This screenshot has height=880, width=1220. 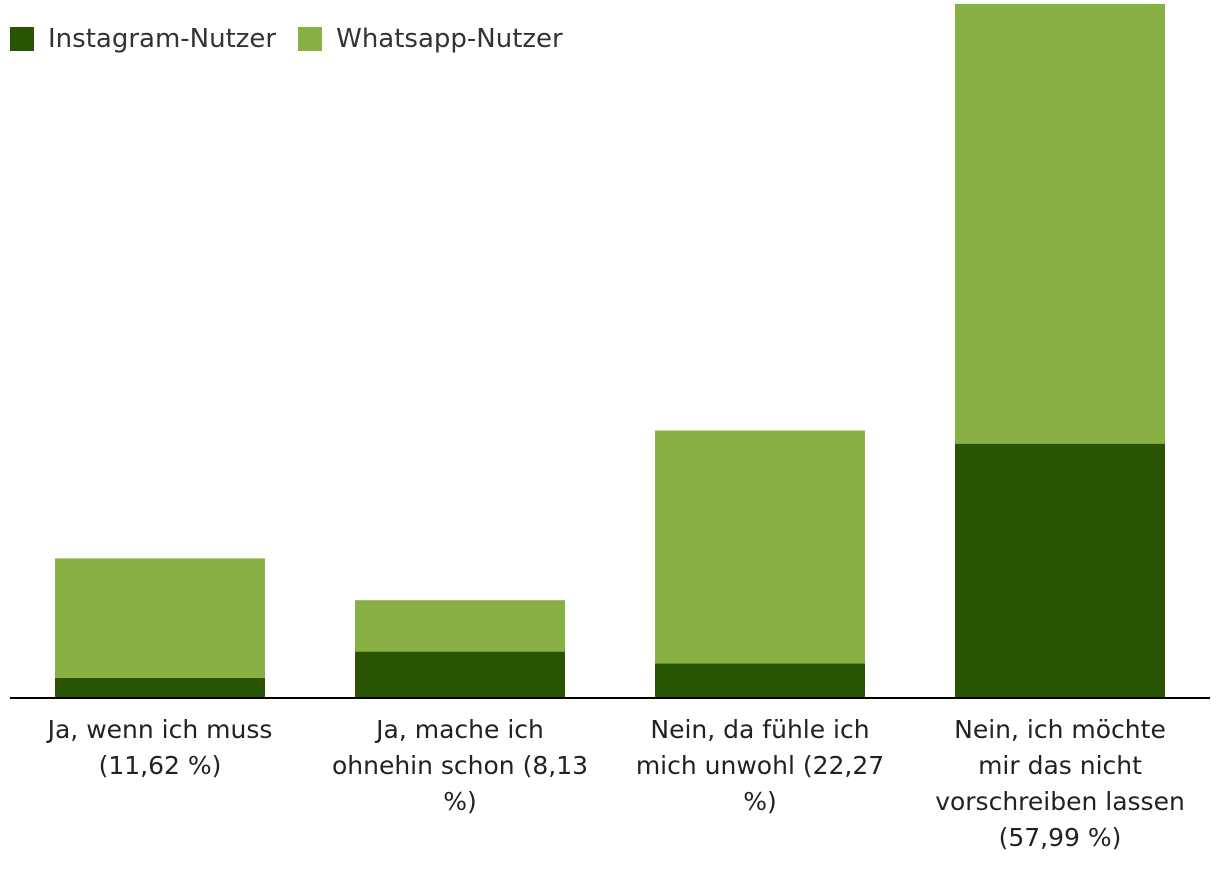 I want to click on legend-swatch-whatsapp, so click(x=310, y=39).